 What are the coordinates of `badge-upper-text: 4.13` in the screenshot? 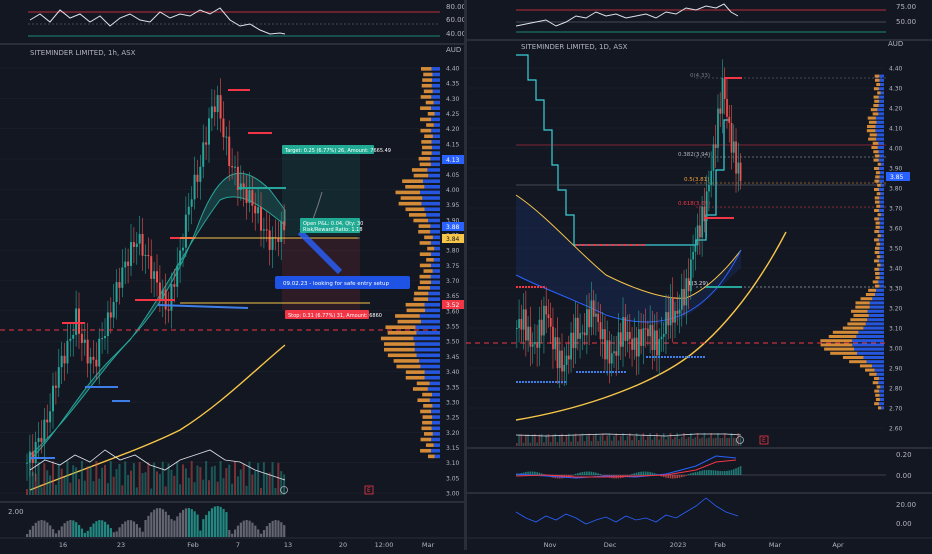 It's located at (453, 160).